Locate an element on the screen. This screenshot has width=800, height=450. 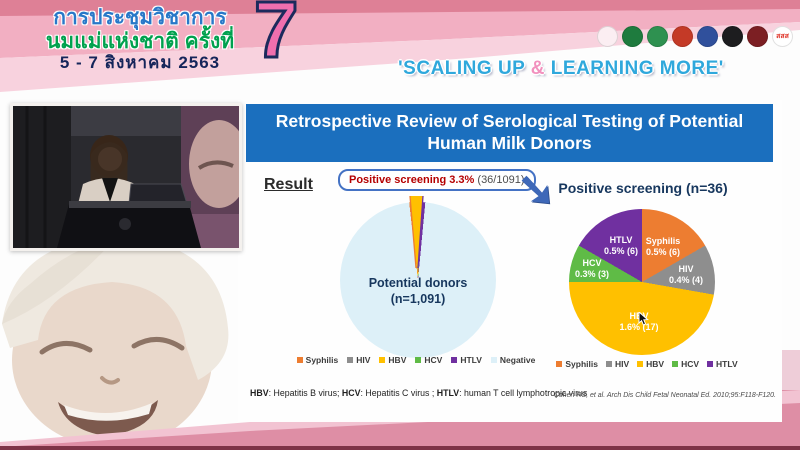
slice-label-hcv: HCV 0.3% (3) is located at coordinates (592, 268).